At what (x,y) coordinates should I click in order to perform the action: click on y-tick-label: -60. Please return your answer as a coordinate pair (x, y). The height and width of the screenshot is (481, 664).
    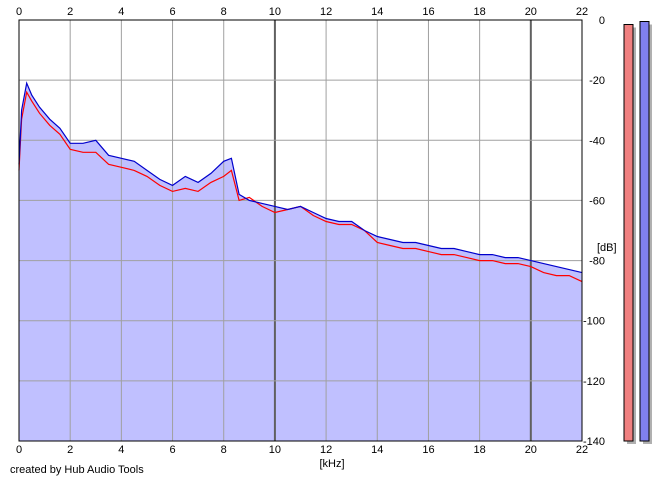
    Looking at the image, I should click on (597, 201).